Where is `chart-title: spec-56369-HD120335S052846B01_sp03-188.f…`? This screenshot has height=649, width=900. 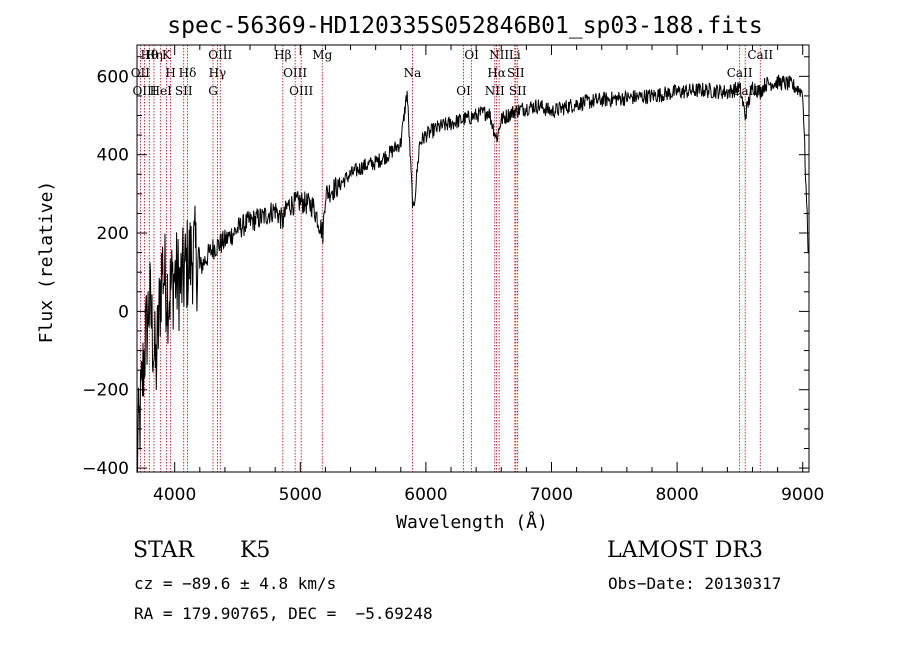 chart-title: spec-56369-HD120335S052846B01_sp03-188.f… is located at coordinates (464, 26).